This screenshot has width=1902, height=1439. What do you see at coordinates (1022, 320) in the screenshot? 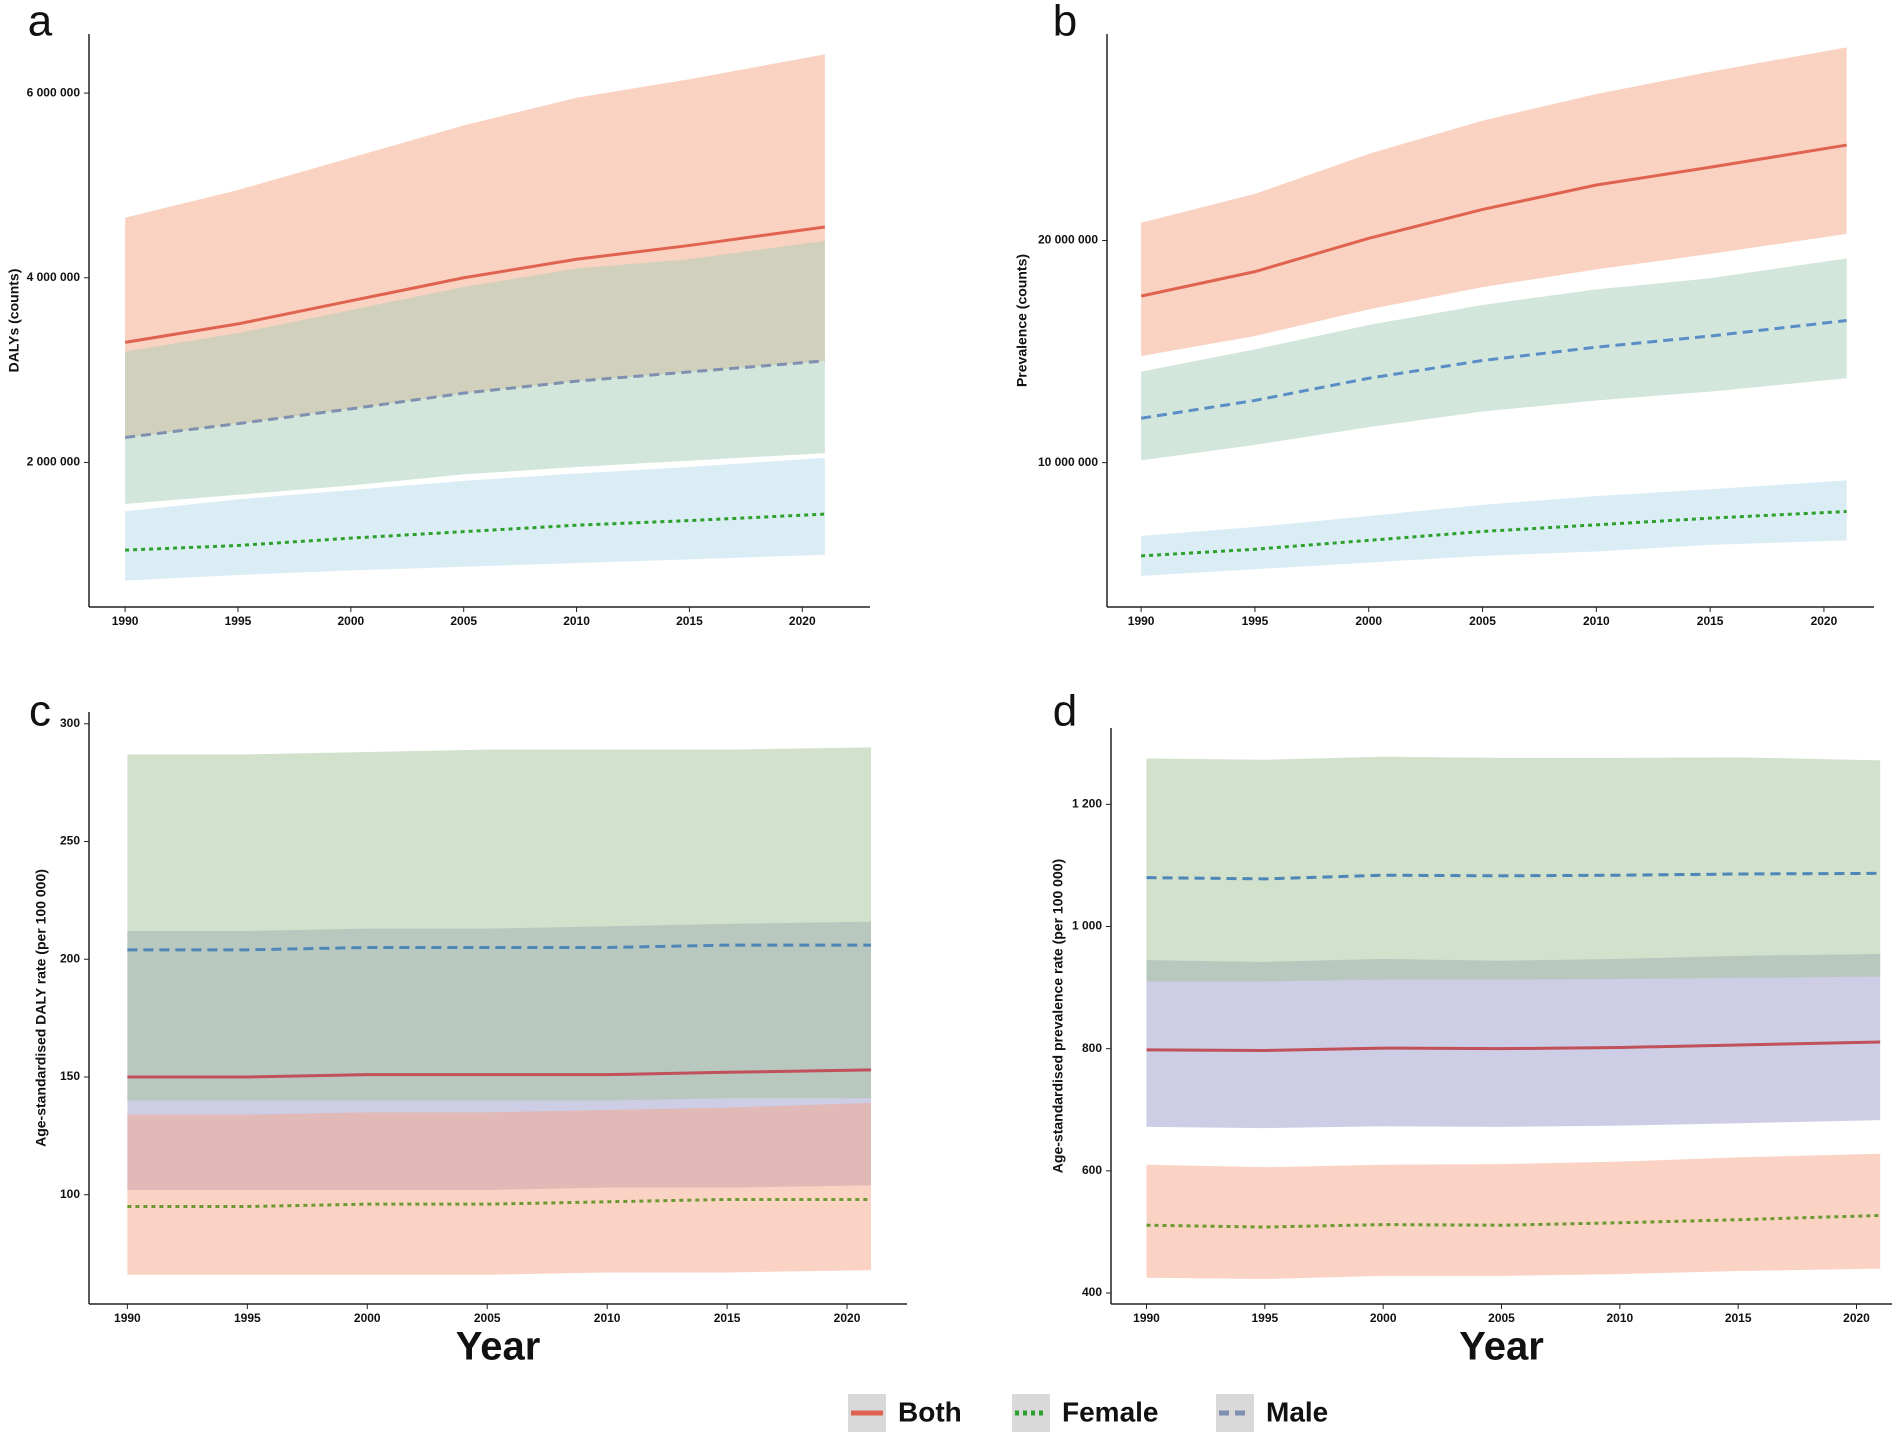
I see `y-axis-label: Prevalence (counts)` at bounding box center [1022, 320].